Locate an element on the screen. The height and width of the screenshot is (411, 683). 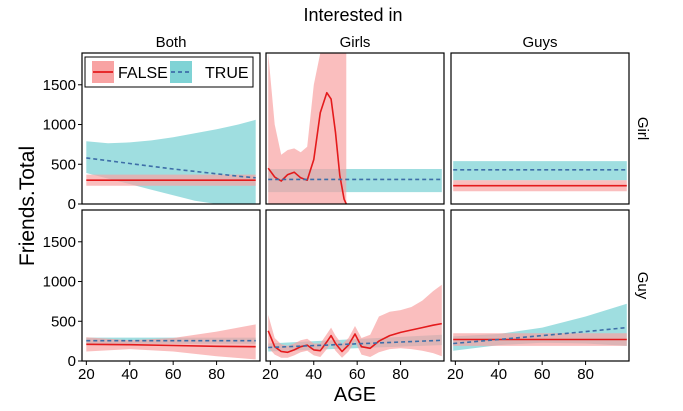
legend: FALSE TRUE is located at coordinates (169, 72).